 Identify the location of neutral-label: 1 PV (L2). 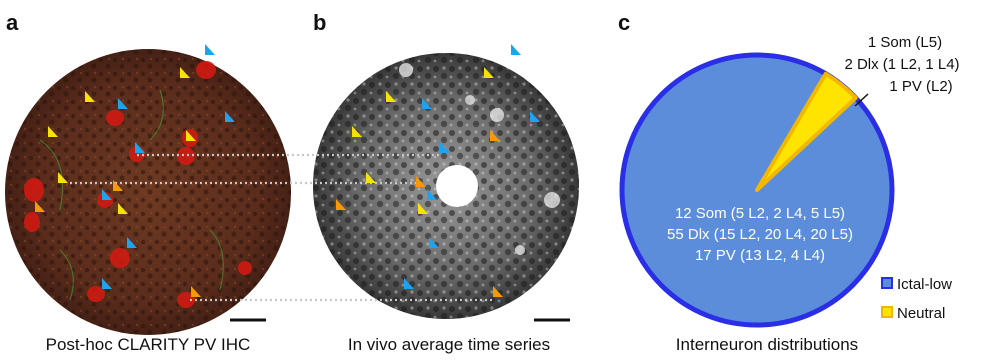
(920, 86).